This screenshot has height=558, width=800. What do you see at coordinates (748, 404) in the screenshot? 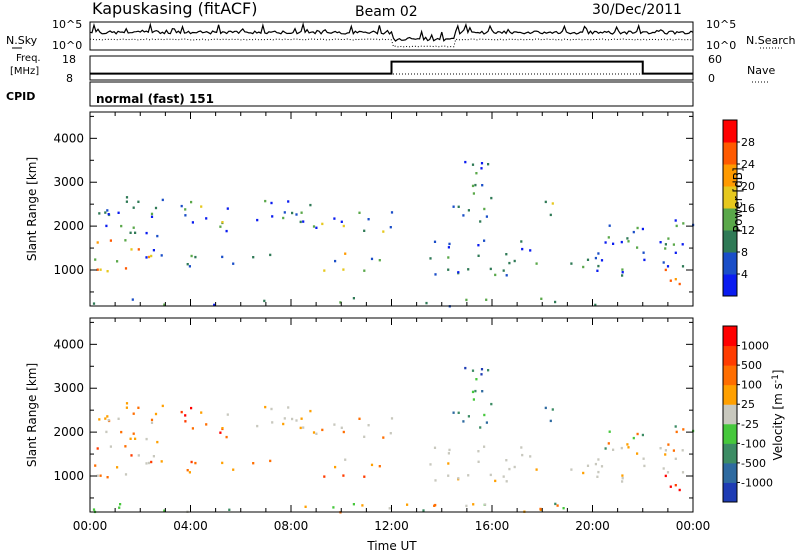
I see `colorbar-tick-label: 25` at bounding box center [748, 404].